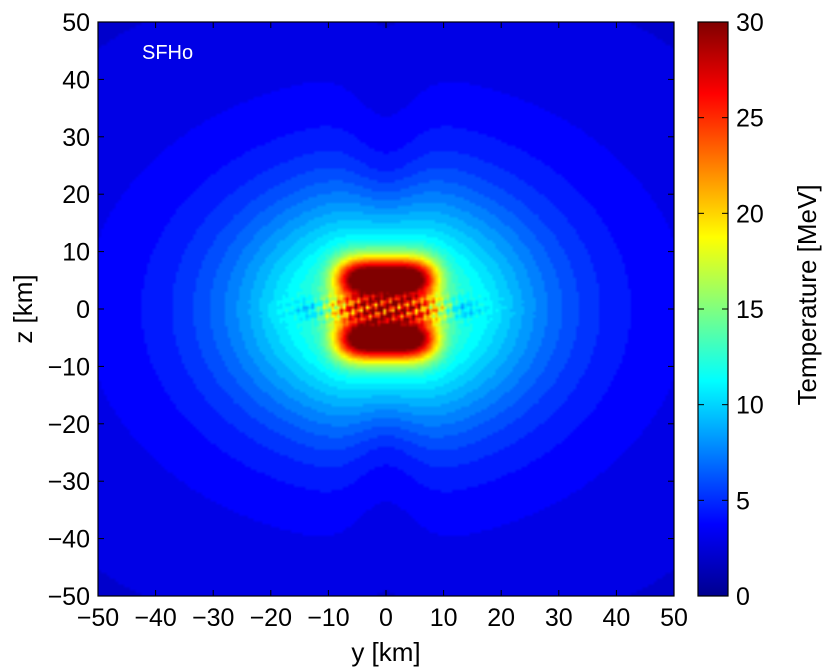 The width and height of the screenshot is (830, 670). I want to click on y-tick-label: −50, so click(69, 597).